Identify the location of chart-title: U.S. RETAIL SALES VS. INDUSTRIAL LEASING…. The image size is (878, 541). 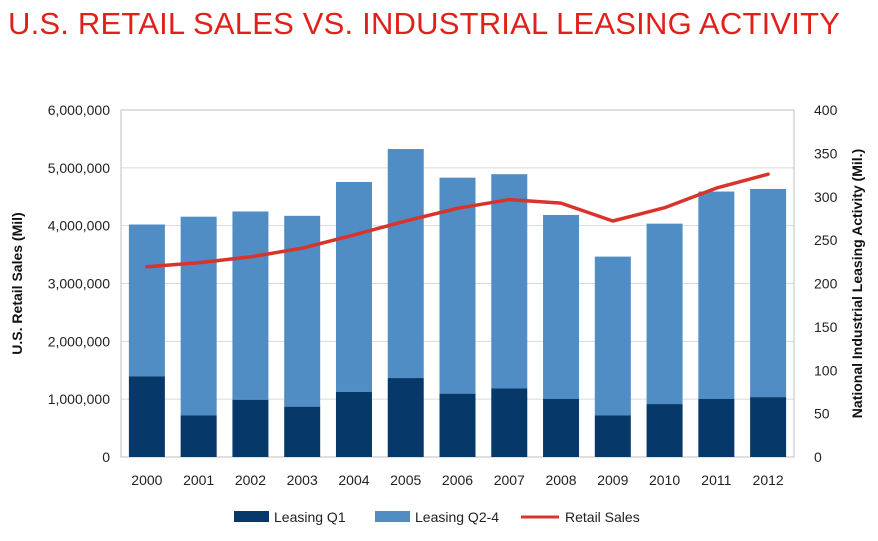
(424, 23).